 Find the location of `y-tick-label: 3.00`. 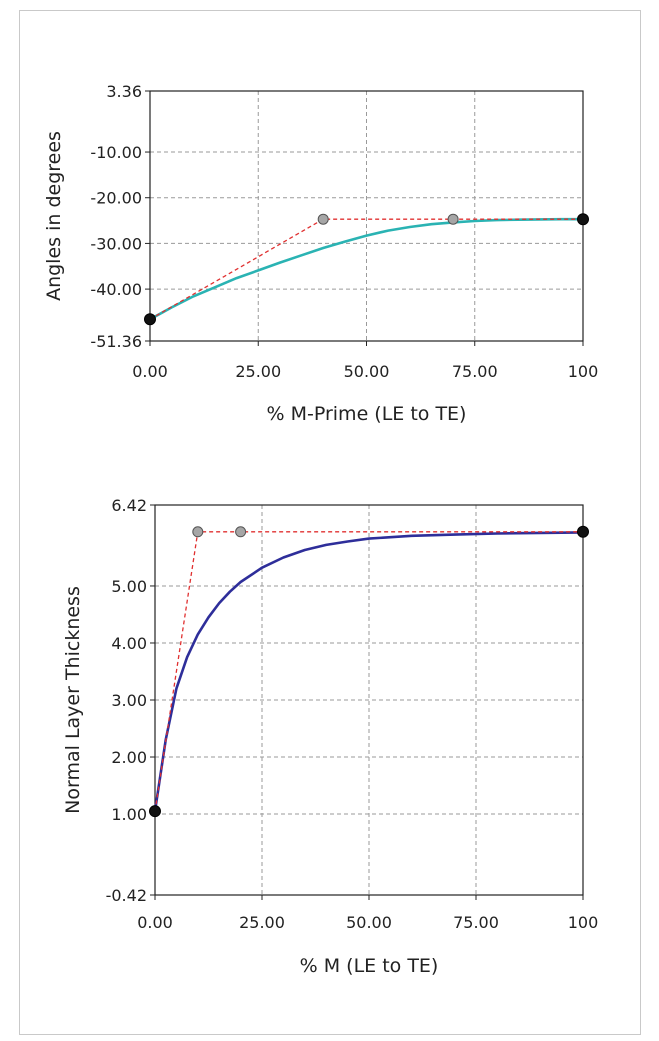

y-tick-label: 3.00 is located at coordinates (129, 700).